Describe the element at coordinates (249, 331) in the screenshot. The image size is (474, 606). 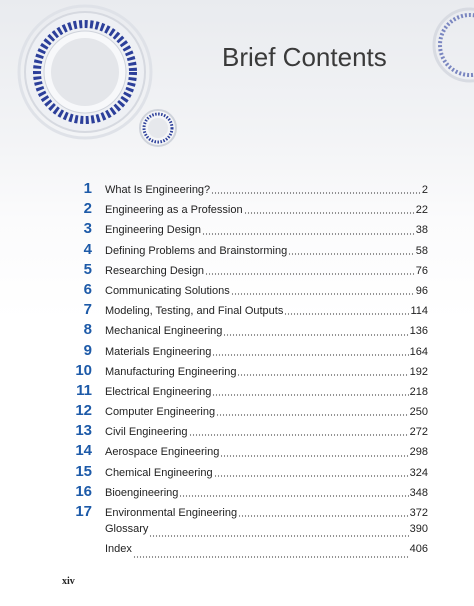
I see `toc-entry: 8 Mechanical Engineering 136` at that location.